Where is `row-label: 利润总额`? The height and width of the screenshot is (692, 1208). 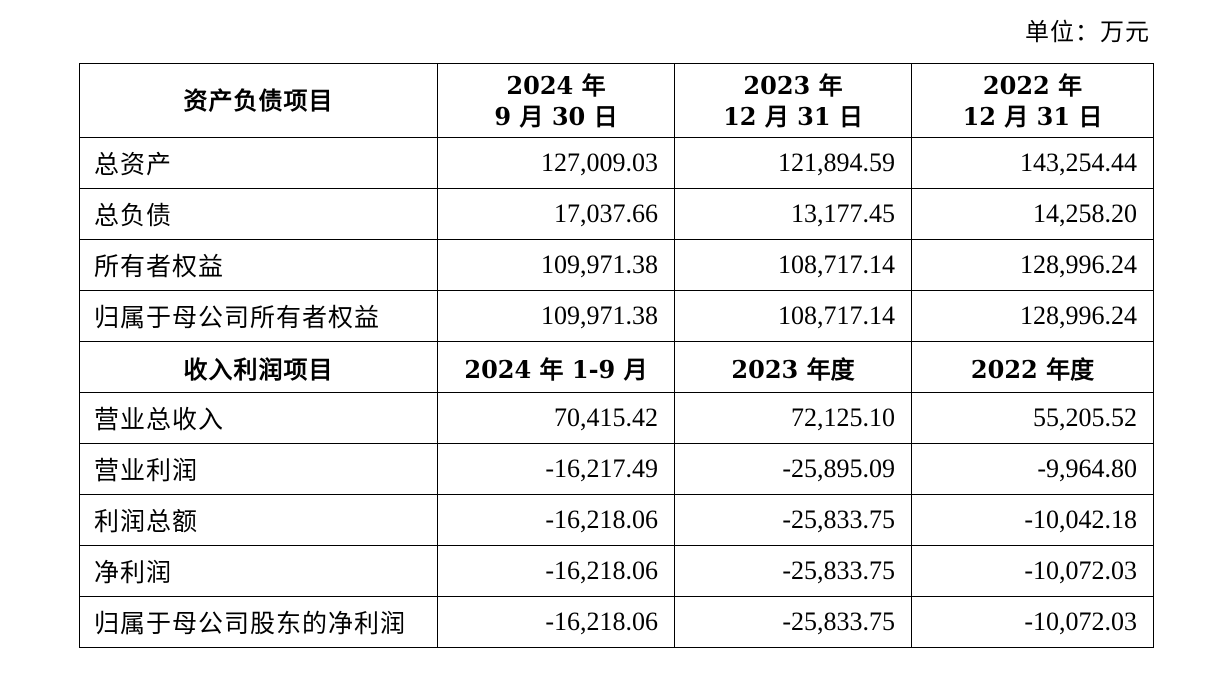
row-label: 利润总额 is located at coordinates (258, 520).